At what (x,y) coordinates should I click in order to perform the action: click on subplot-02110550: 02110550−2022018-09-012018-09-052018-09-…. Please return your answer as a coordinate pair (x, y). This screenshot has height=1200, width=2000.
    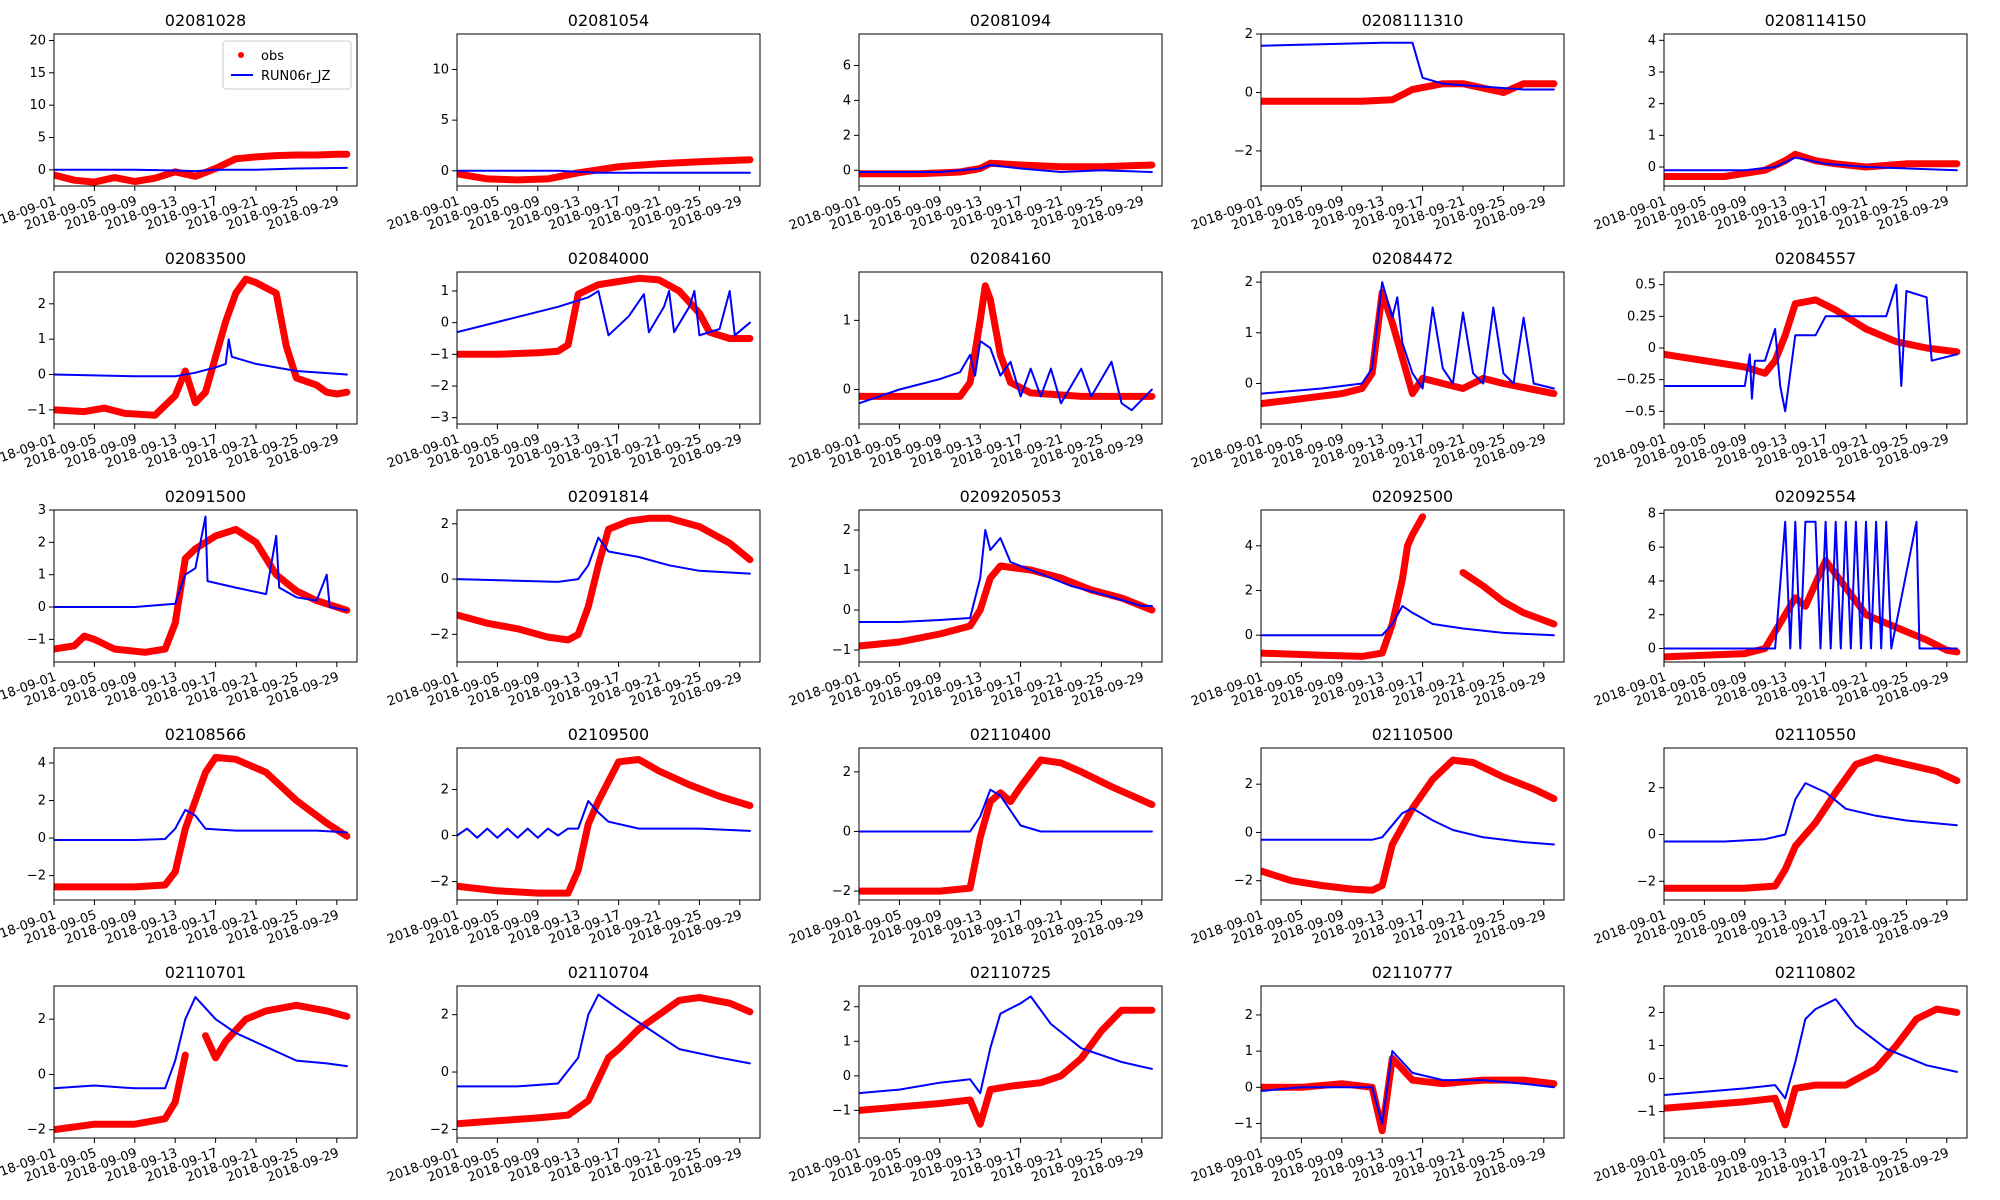
    Looking at the image, I should click on (1780, 836).